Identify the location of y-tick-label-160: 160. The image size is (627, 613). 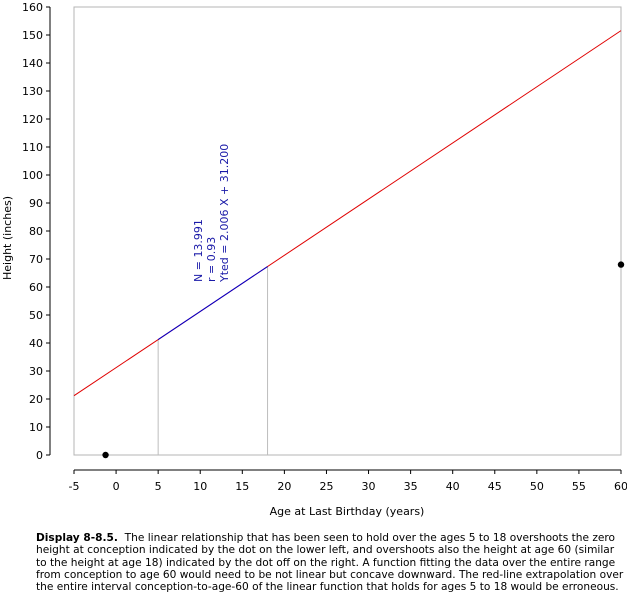
(32, 7).